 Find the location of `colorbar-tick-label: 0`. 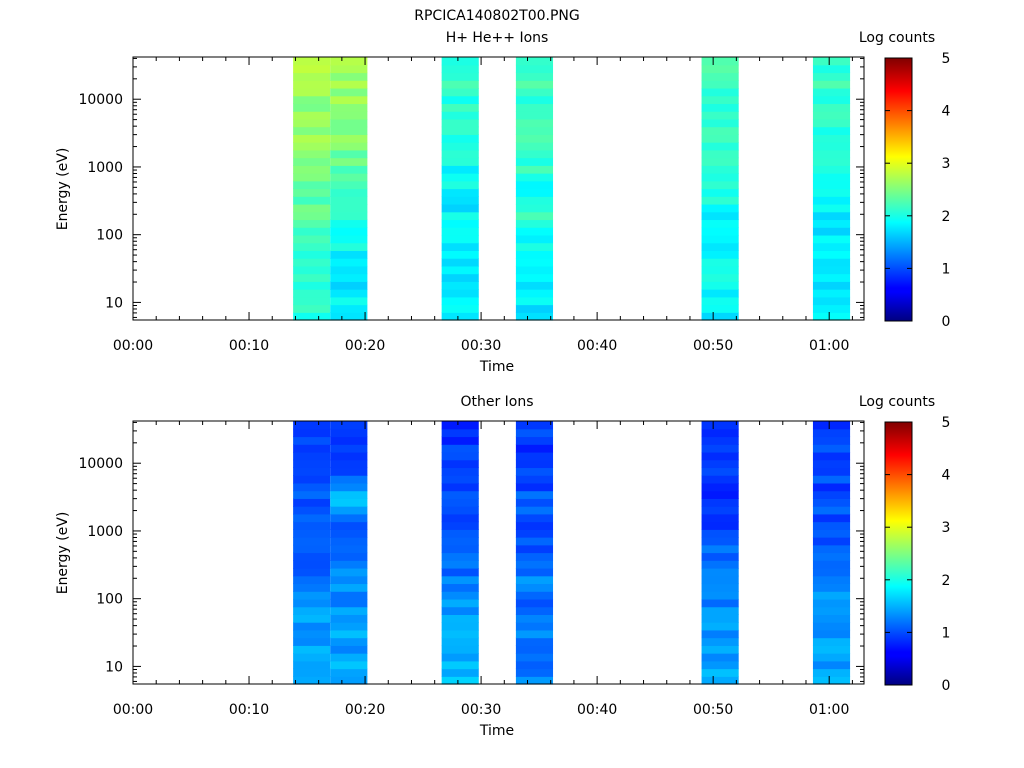

colorbar-tick-label: 0 is located at coordinates (946, 322).